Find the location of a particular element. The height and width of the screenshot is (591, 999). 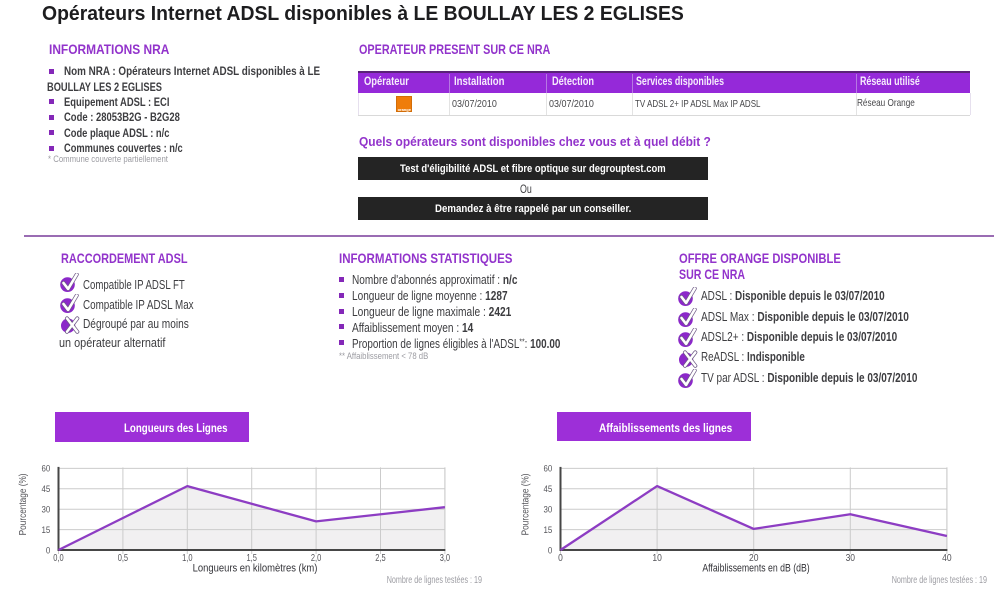

svg-text: Affaiblissements en dB (dB) is located at coordinates (755, 569).